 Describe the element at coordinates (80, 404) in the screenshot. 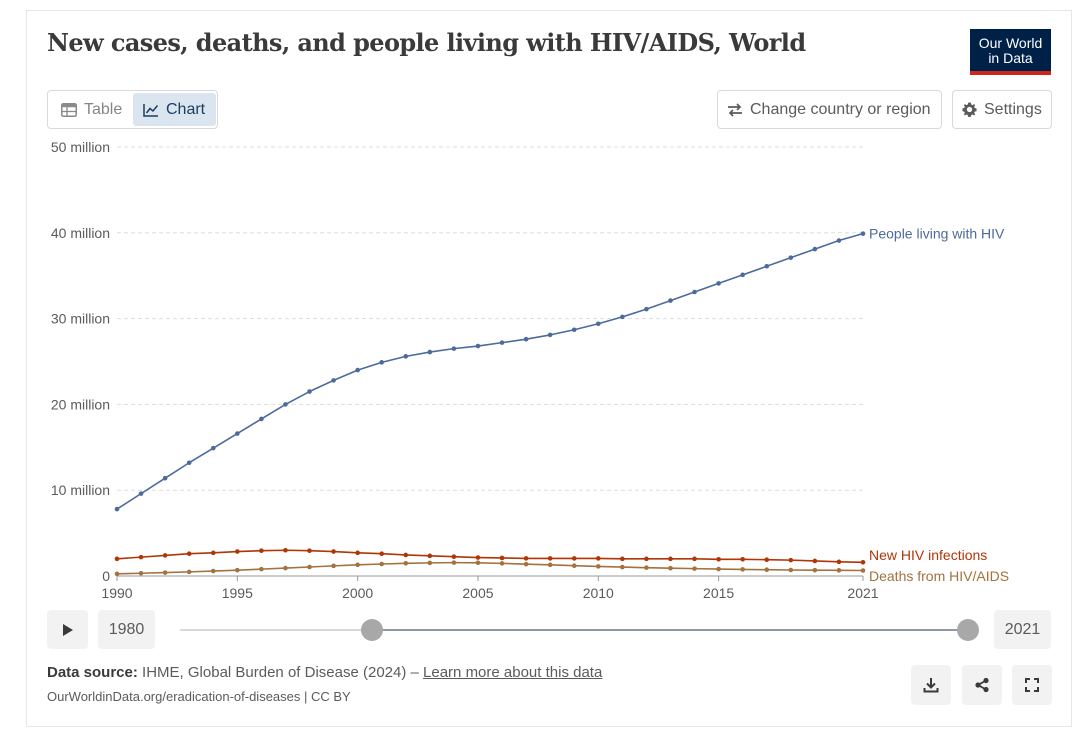

I see `y-tick-label: 20 million` at that location.